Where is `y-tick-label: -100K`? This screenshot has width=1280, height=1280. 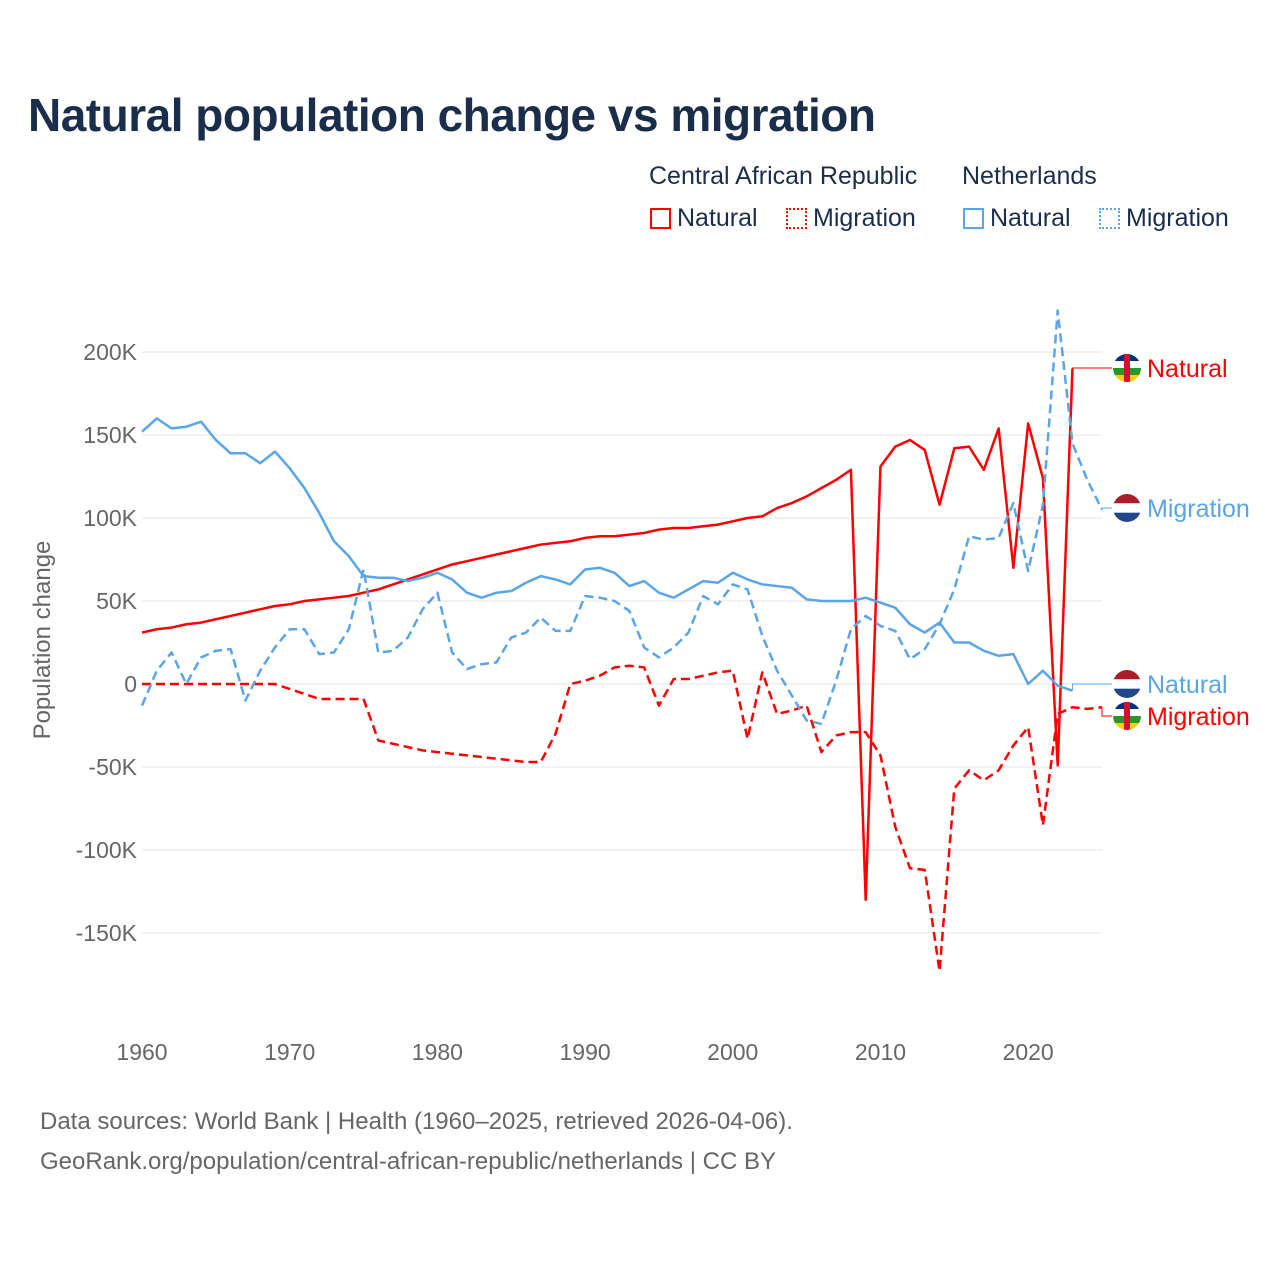
y-tick-label: -100K is located at coordinates (107, 850).